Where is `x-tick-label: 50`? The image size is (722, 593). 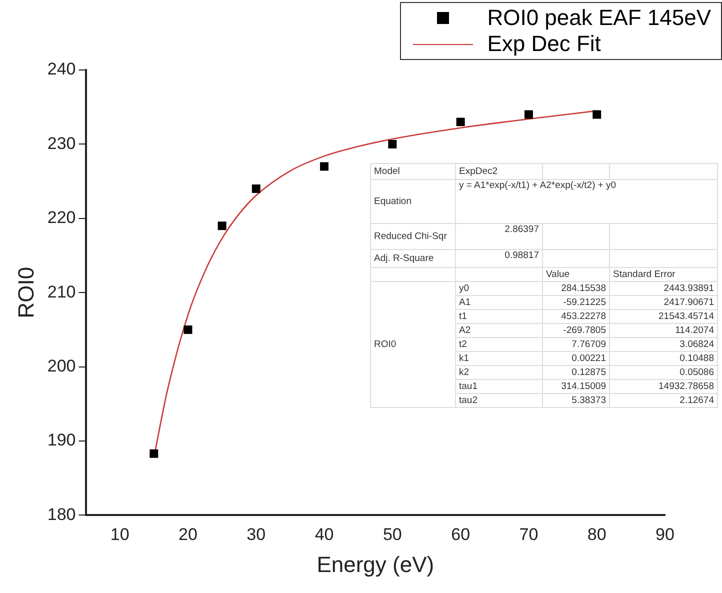
x-tick-label: 50 is located at coordinates (392, 534).